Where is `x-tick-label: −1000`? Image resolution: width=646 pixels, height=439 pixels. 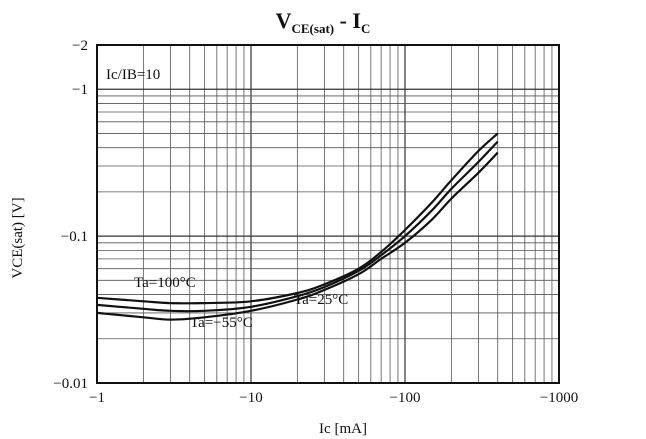 x-tick-label: −1000 is located at coordinates (559, 398).